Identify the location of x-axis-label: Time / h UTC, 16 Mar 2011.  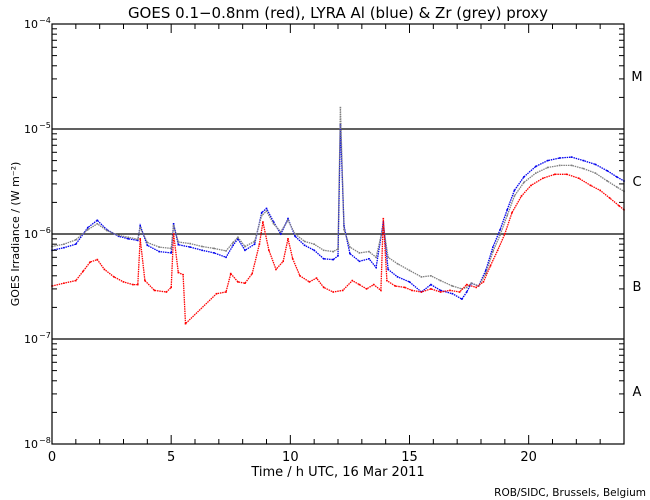
(337, 472).